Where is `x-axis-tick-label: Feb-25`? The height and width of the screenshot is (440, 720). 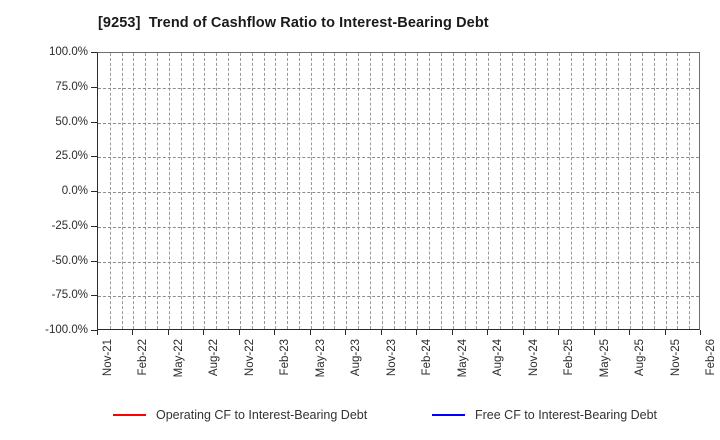
x-axis-tick-label: Feb-25 is located at coordinates (569, 357).